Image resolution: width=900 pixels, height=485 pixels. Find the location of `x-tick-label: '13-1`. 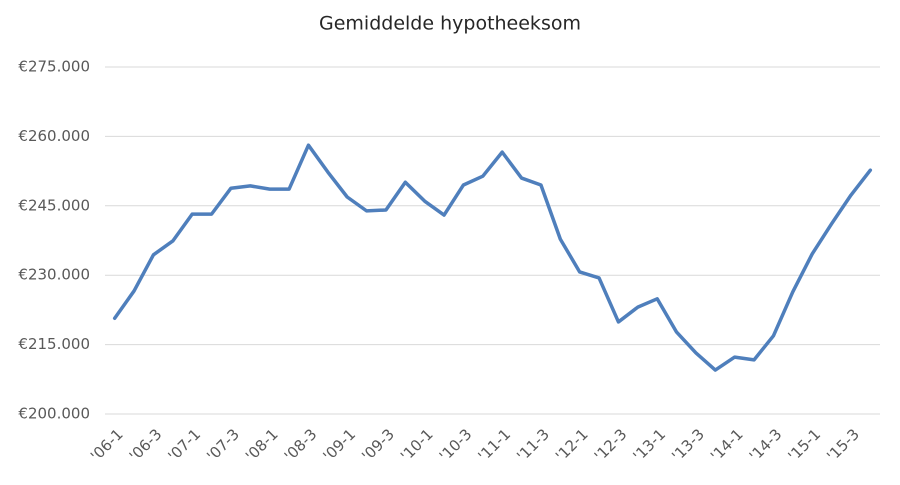

x-tick-label: '13-1 is located at coordinates (649, 445).